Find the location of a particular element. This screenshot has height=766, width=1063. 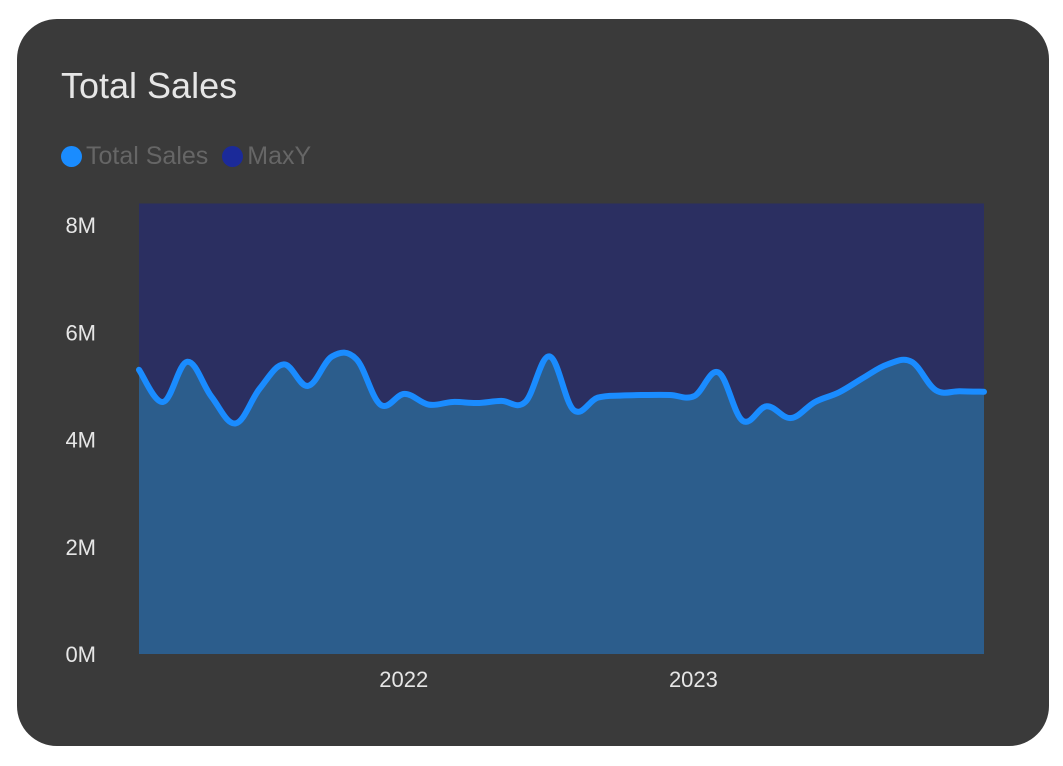

legend-item-total-sales: Total Sales is located at coordinates (134, 156).